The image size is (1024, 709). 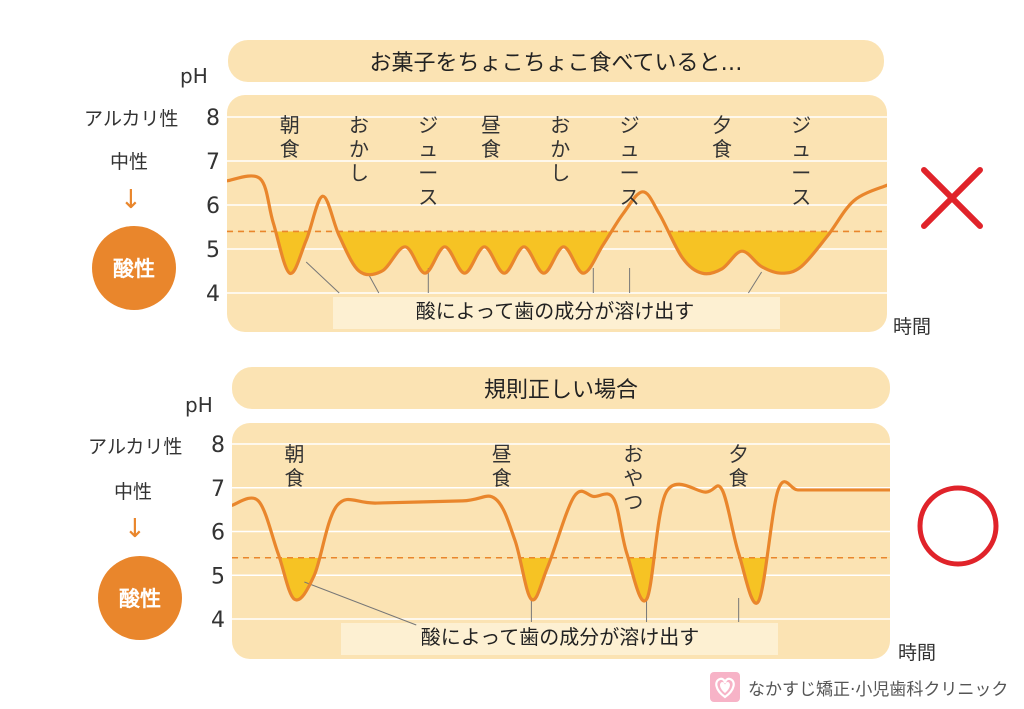 I want to click on chart2-x-axis-label: 時間, so click(x=917, y=653).